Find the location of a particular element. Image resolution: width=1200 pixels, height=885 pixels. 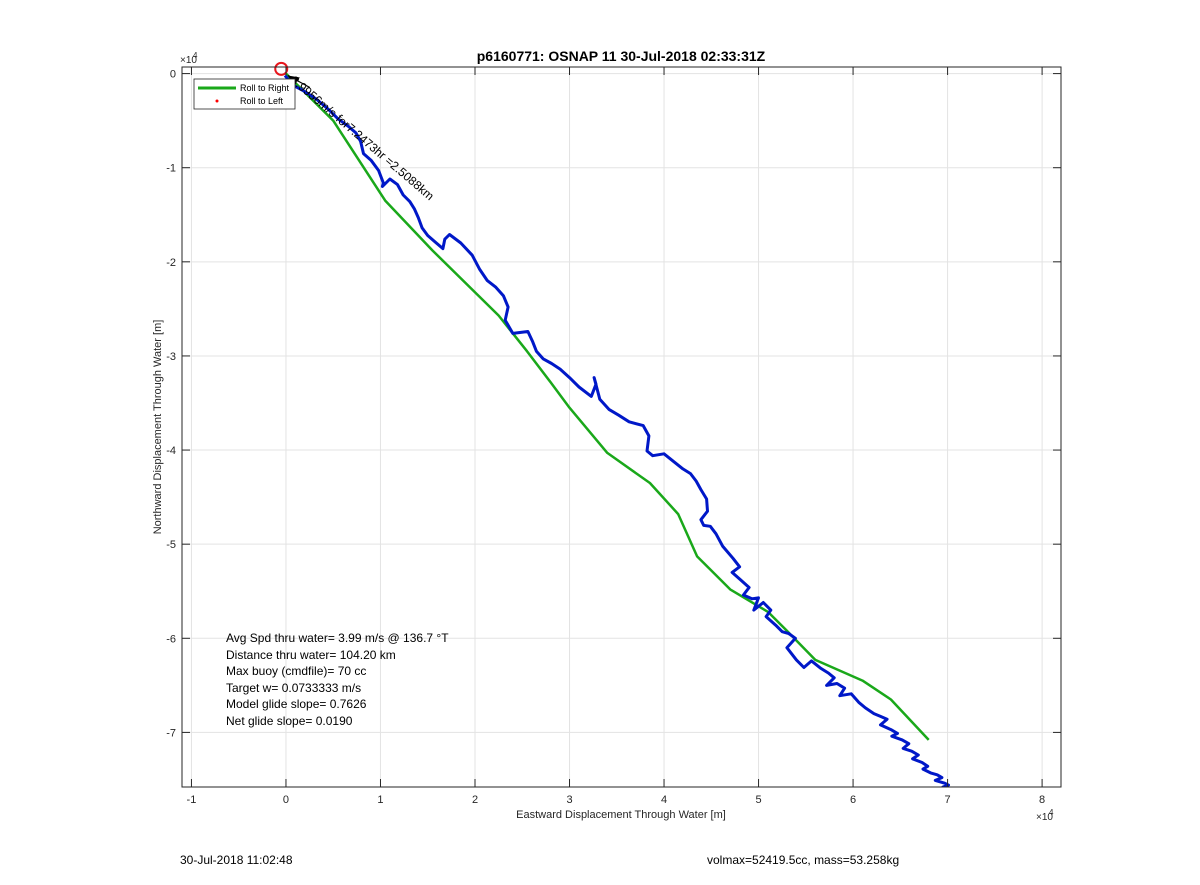

x-exponent: ×10 4 is located at coordinates (1045, 815).